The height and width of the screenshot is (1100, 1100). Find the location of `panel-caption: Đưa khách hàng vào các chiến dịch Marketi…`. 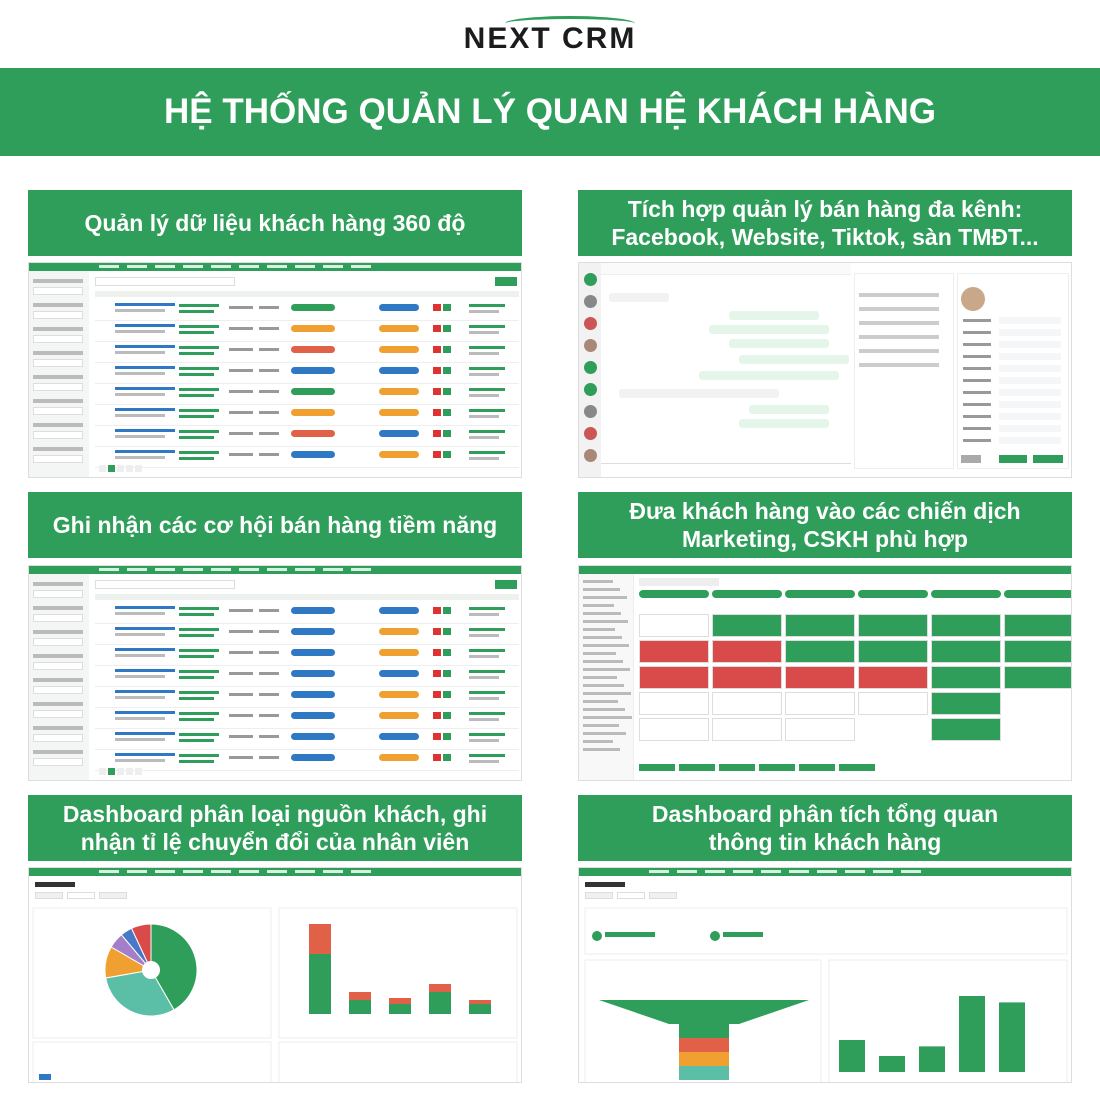

panel-caption: Đưa khách hàng vào các chiến dịch Marketi… is located at coordinates (825, 525).